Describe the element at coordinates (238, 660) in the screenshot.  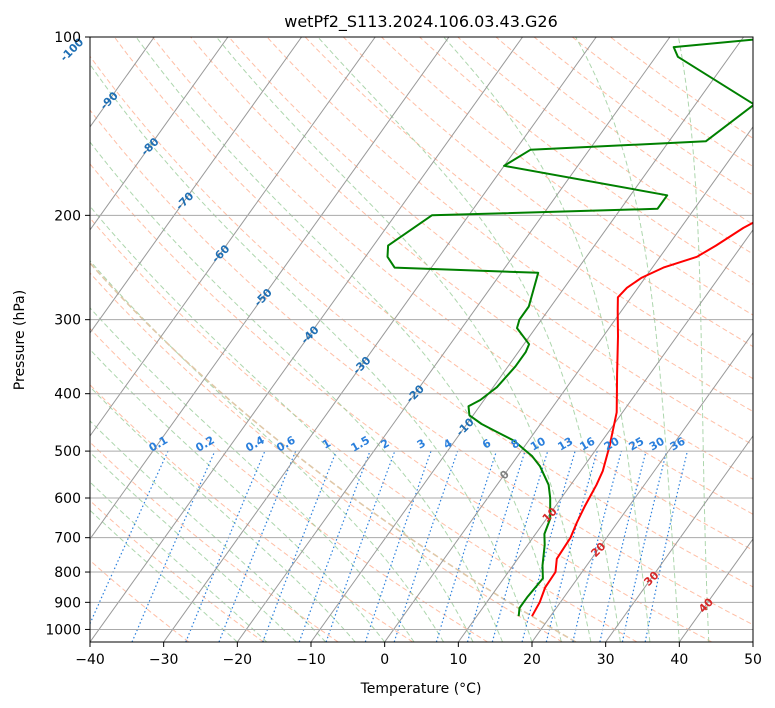
I see `x-tick-label: −20` at that location.